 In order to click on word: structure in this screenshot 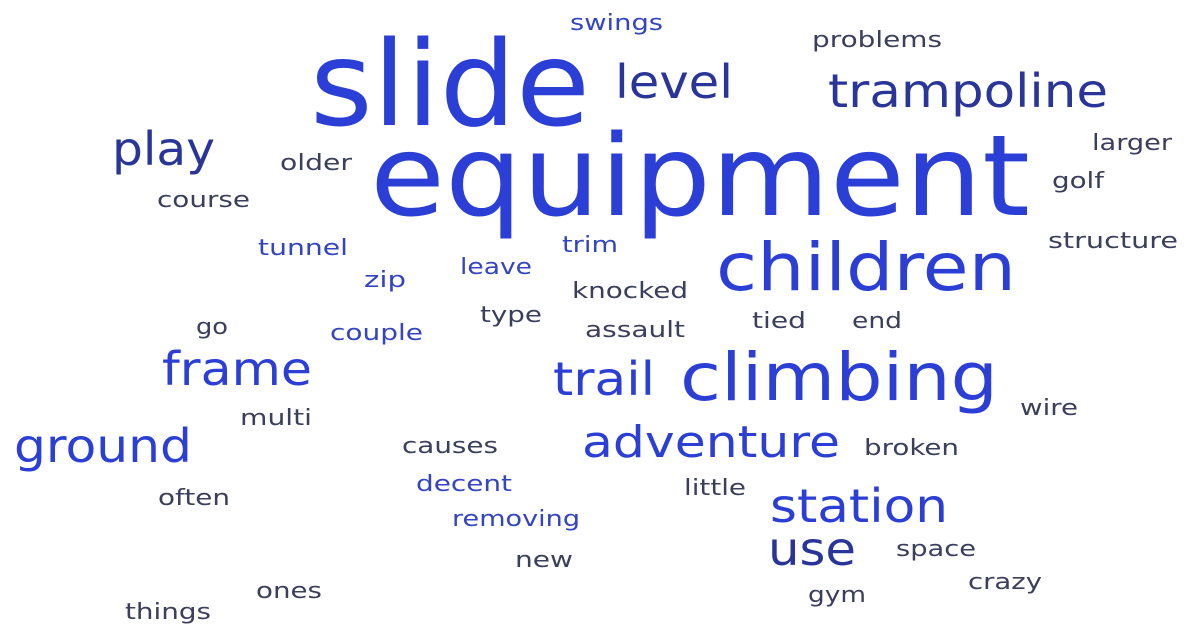, I will do `click(1113, 241)`.